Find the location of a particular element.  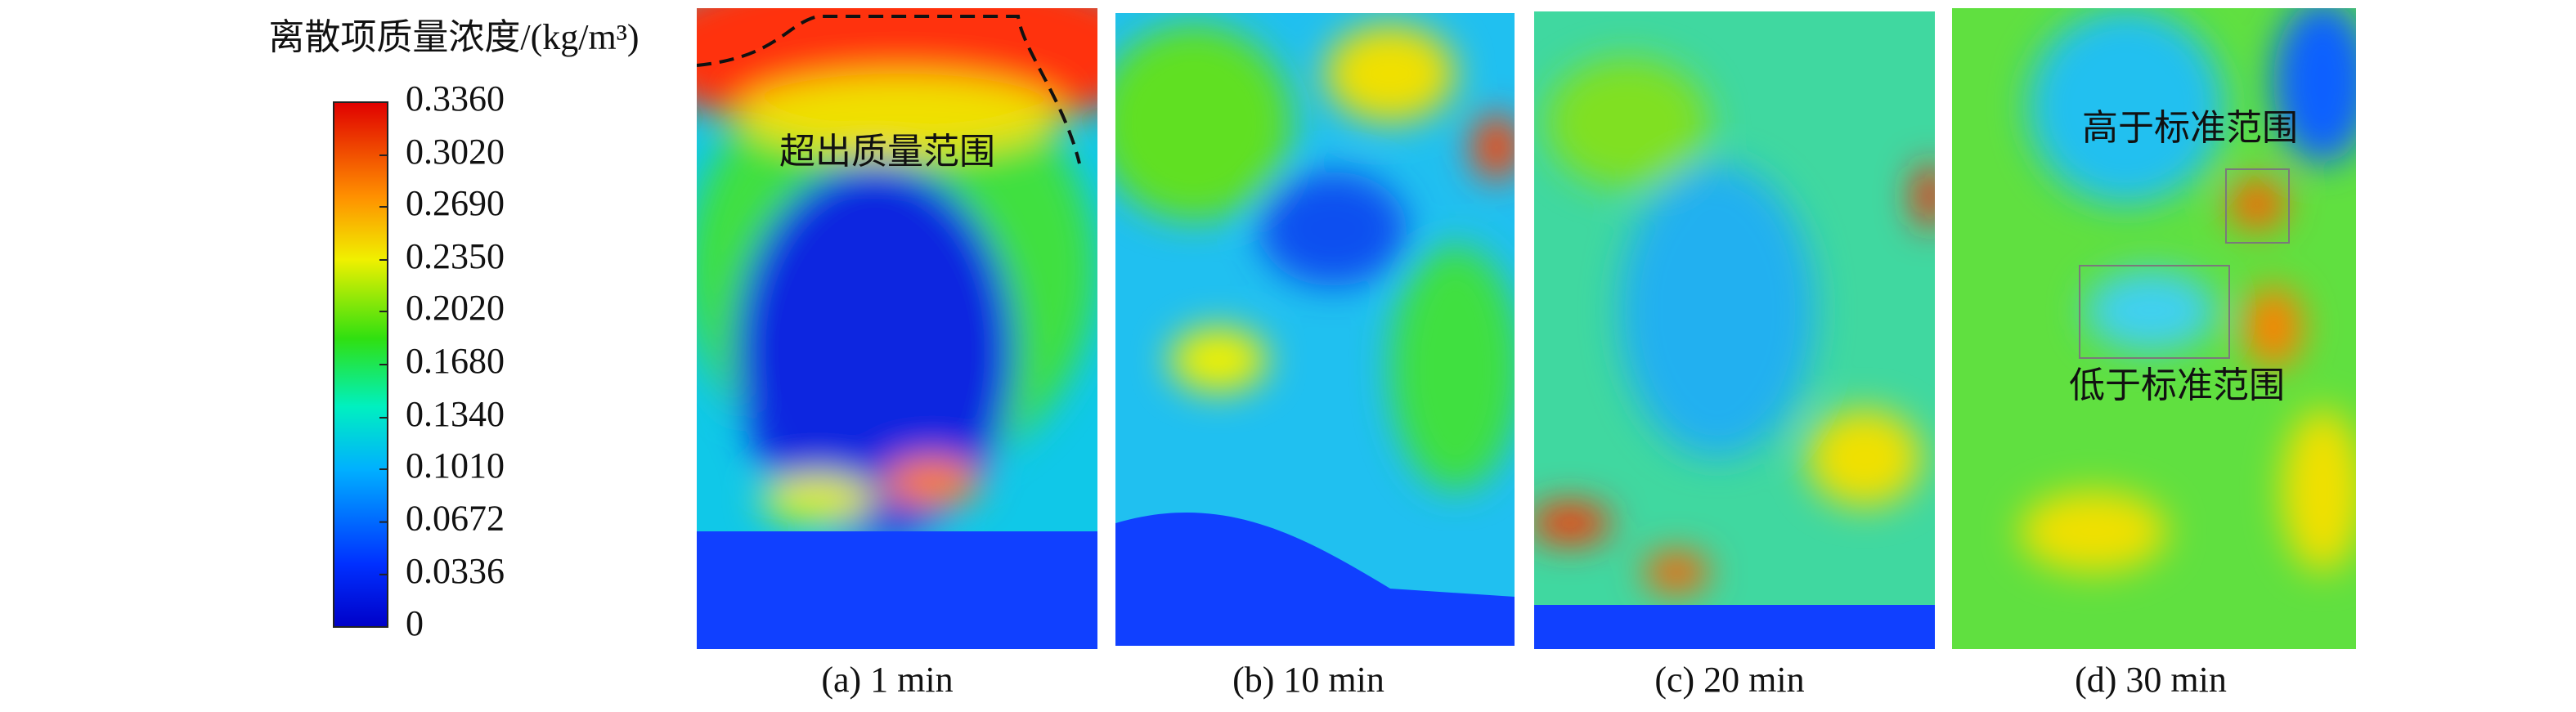

colorbar-title: 离散项质量浓度/(kg/m³) is located at coordinates (454, 37).